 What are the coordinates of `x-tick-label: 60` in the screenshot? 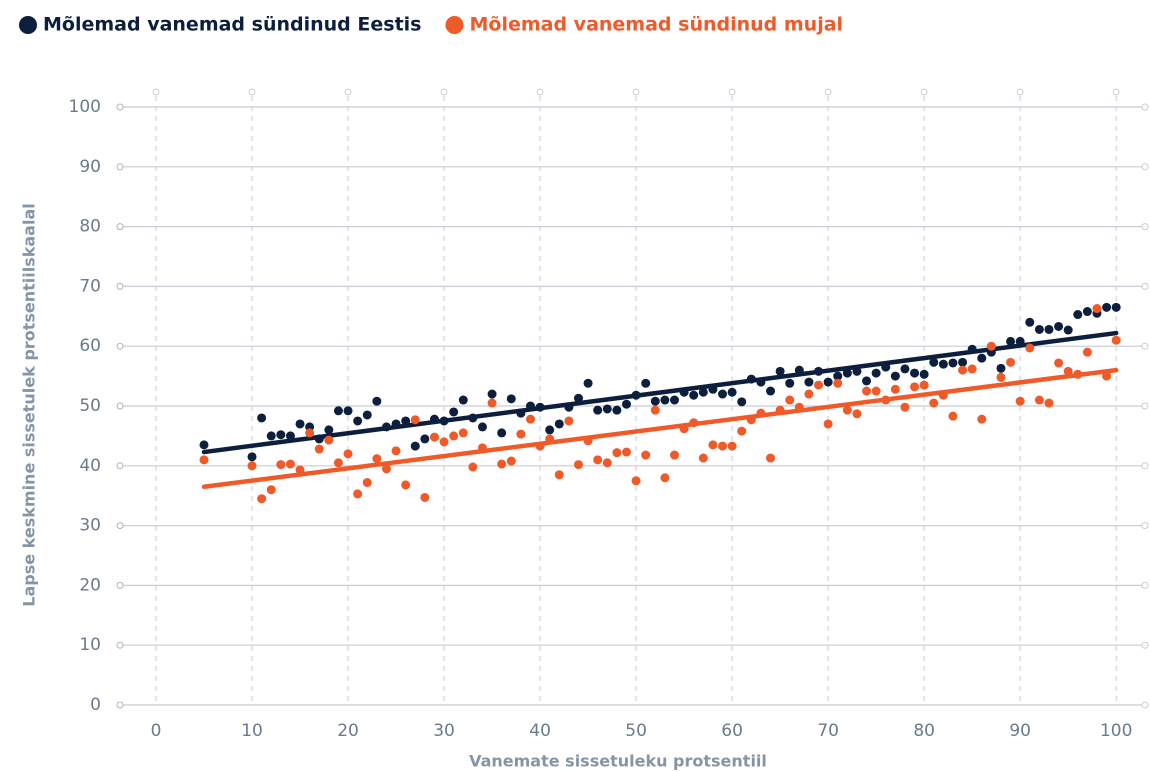 It's located at (732, 731).